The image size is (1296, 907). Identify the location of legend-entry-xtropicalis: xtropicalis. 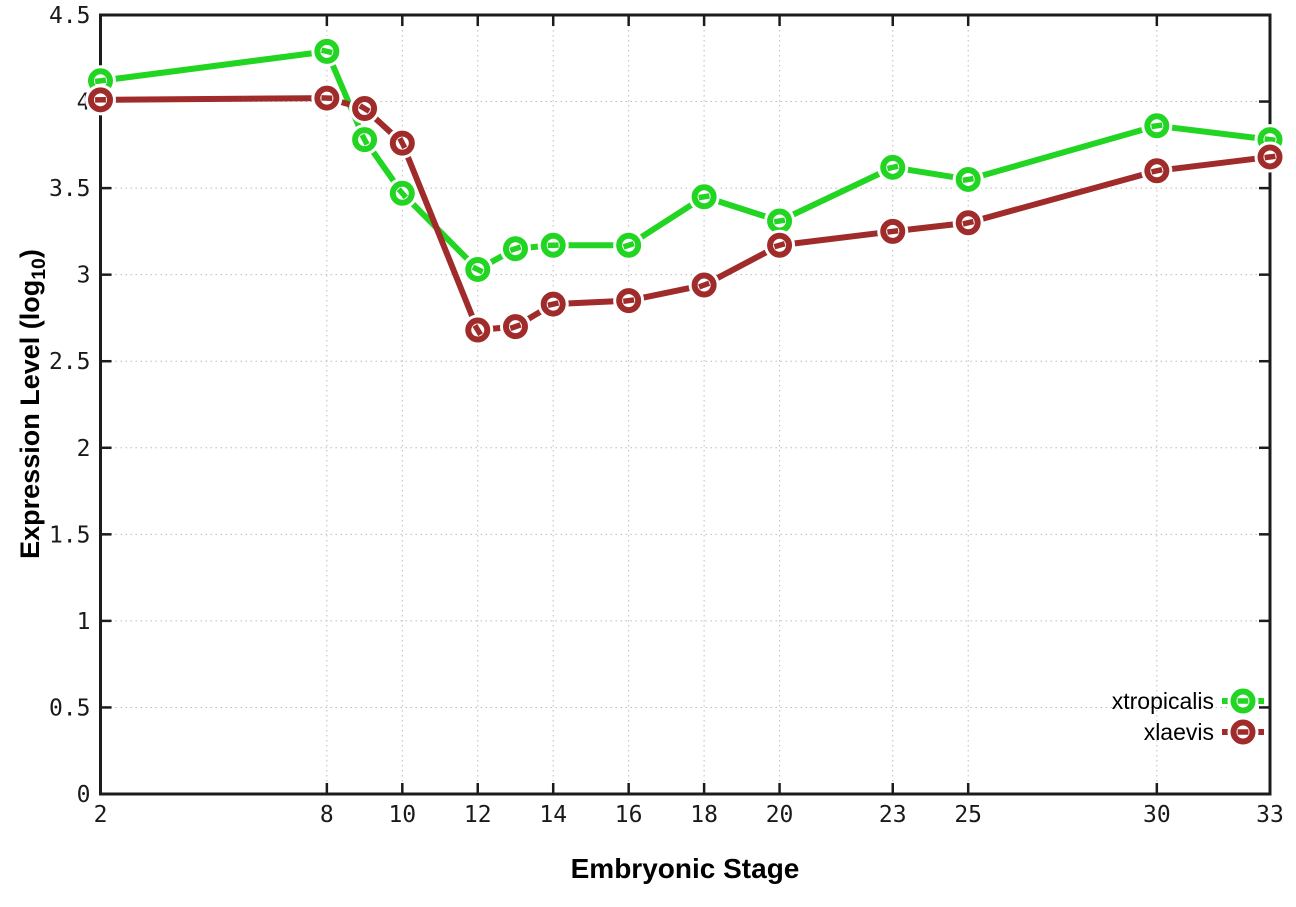
(1188, 701).